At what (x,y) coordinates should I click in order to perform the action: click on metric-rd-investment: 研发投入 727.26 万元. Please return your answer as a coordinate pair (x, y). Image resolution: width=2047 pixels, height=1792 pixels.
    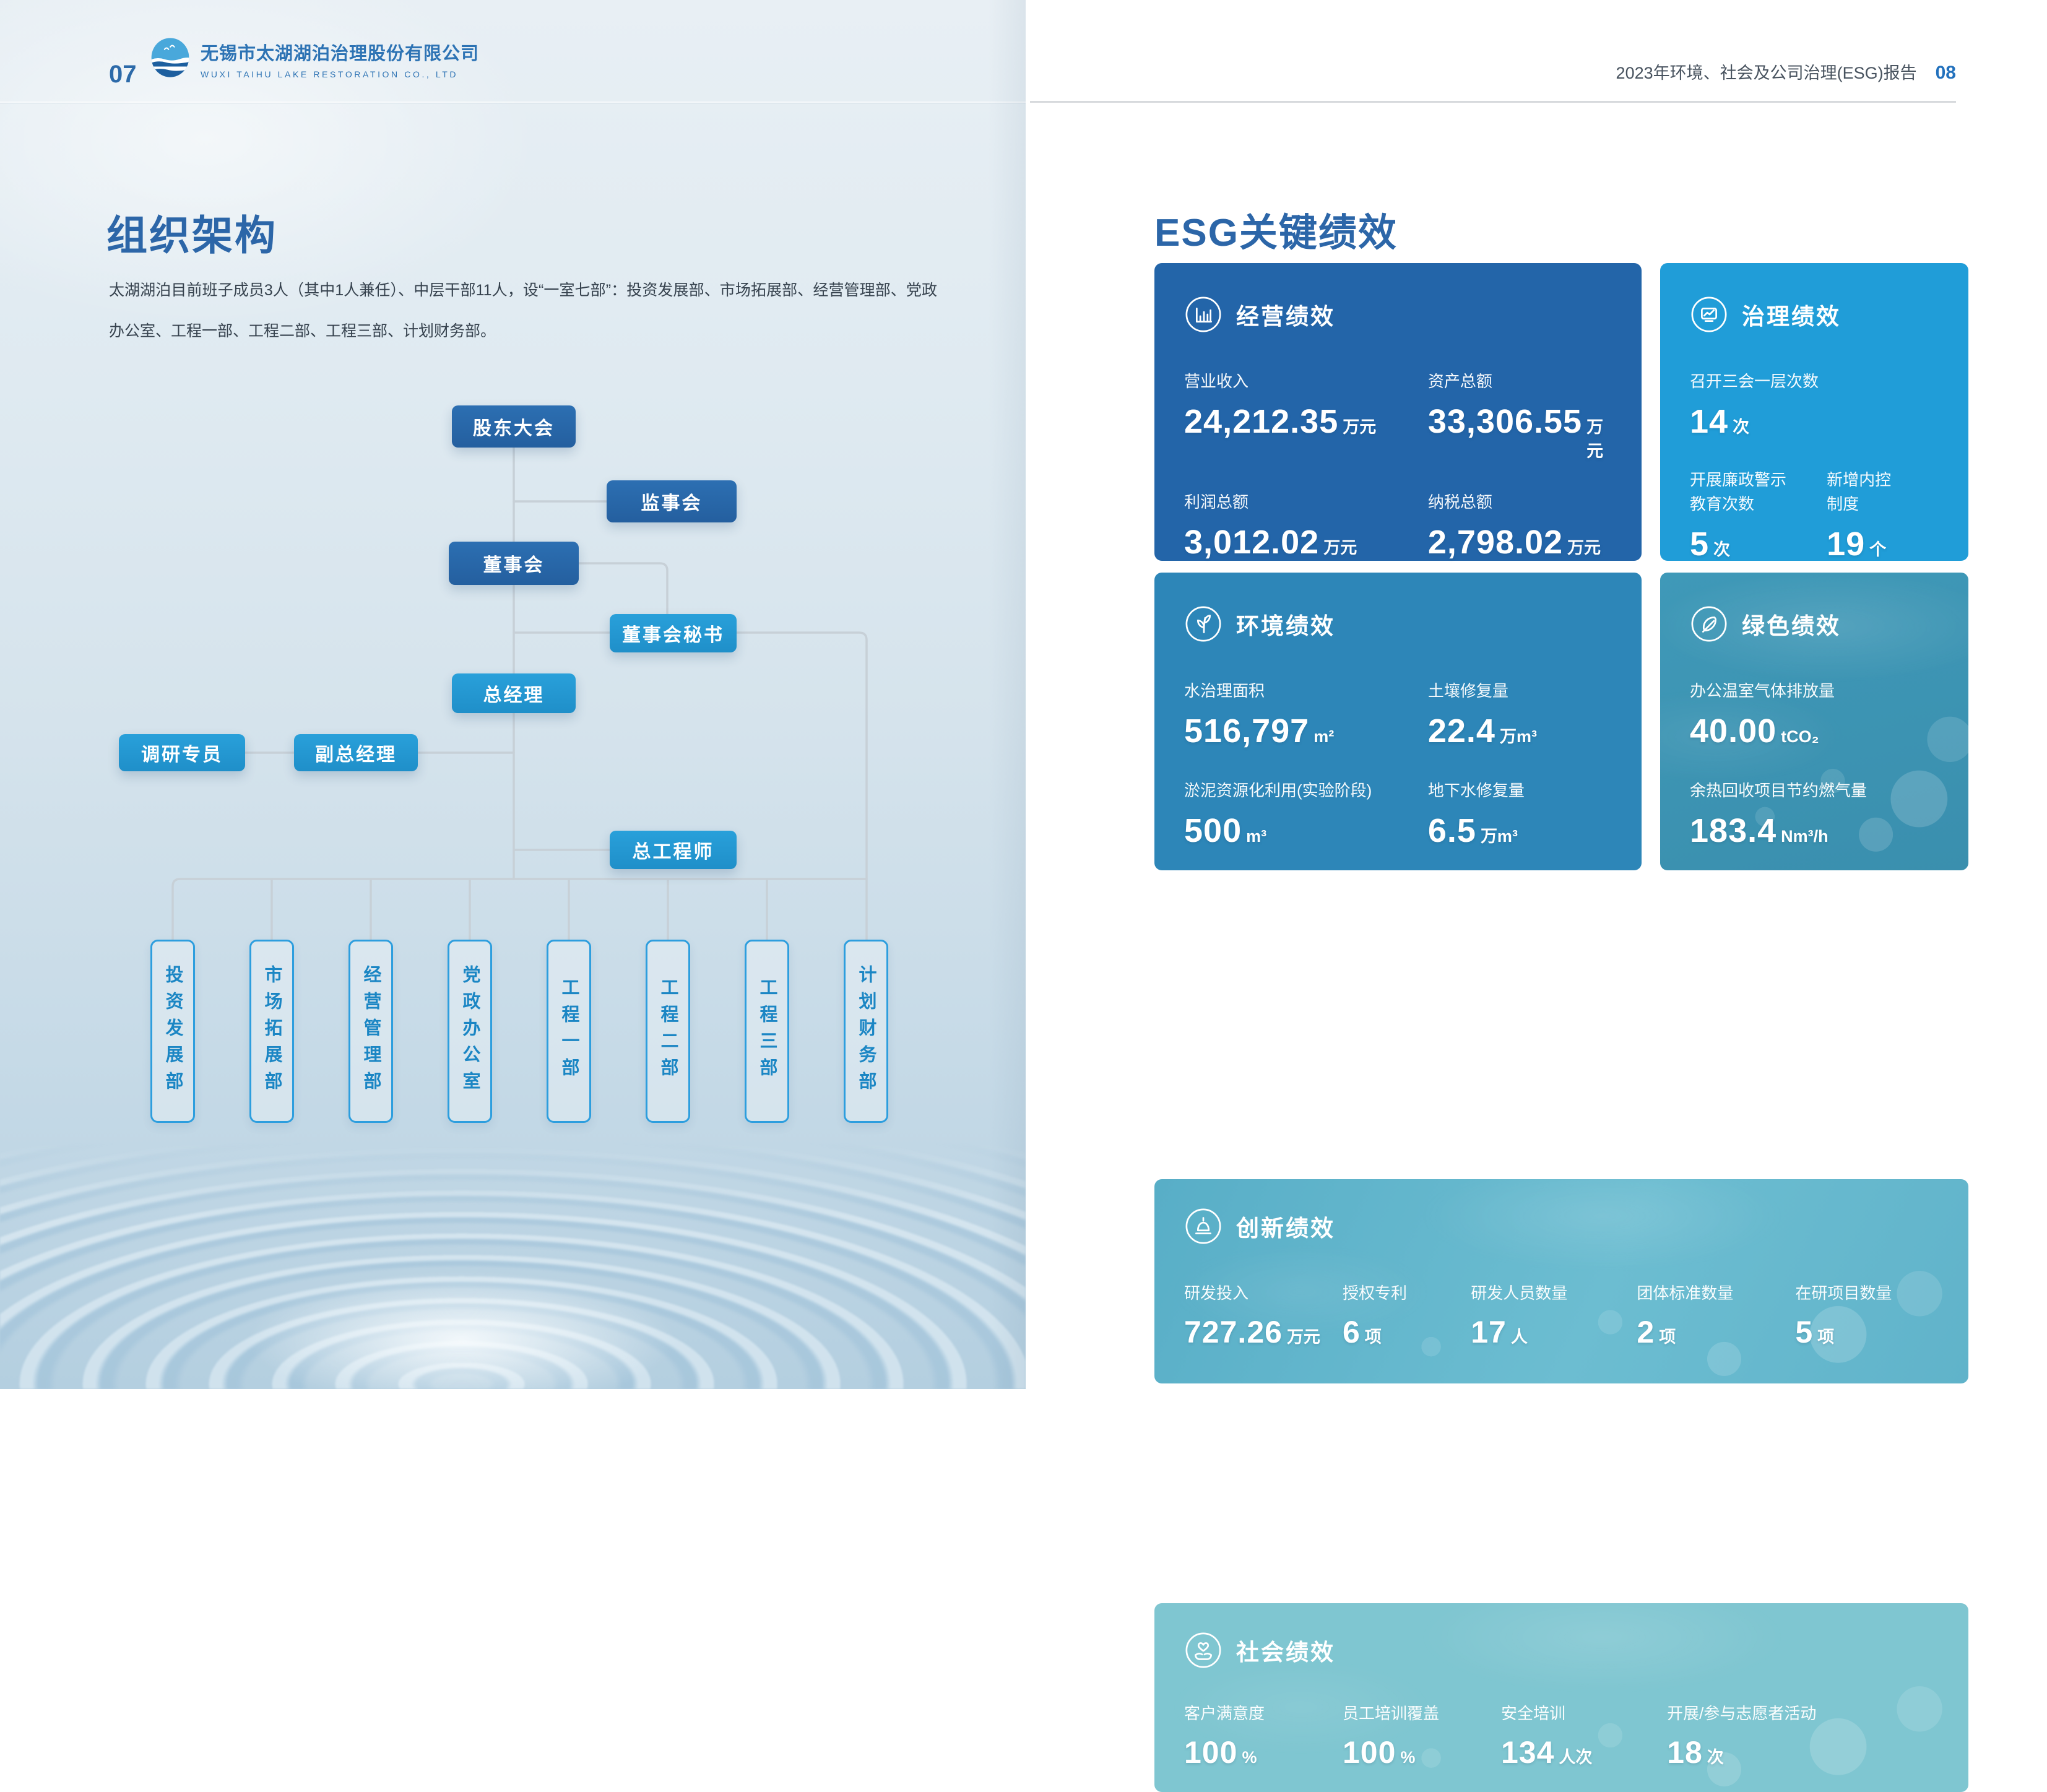
    Looking at the image, I should click on (1252, 1316).